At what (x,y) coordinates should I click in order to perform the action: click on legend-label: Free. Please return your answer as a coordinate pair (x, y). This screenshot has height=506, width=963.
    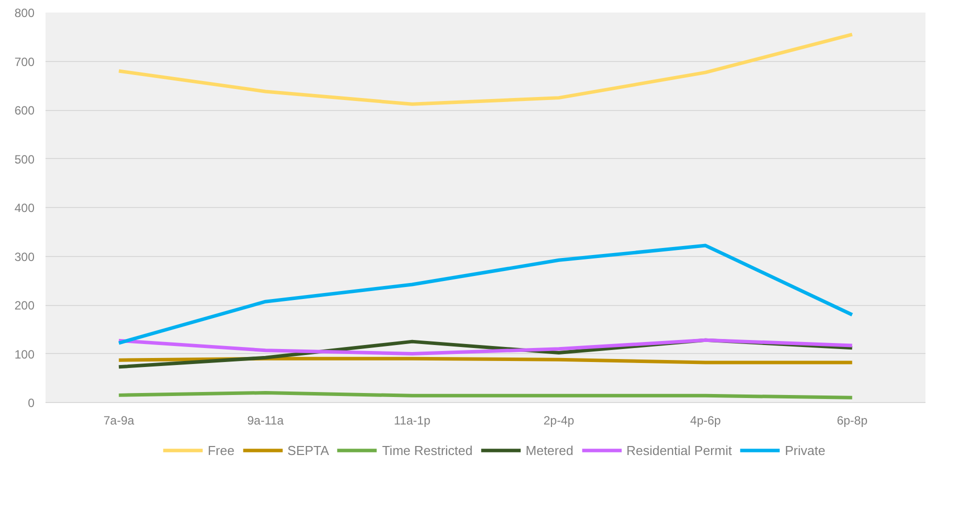
    Looking at the image, I should click on (221, 450).